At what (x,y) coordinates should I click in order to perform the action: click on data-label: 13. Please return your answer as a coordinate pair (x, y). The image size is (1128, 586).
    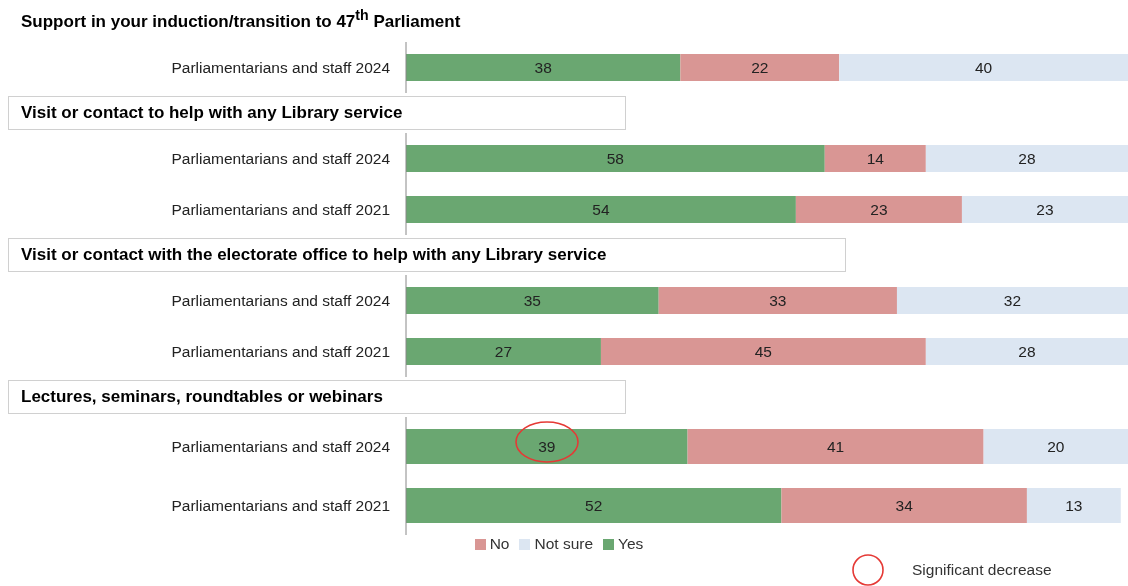
    Looking at the image, I should click on (1074, 505).